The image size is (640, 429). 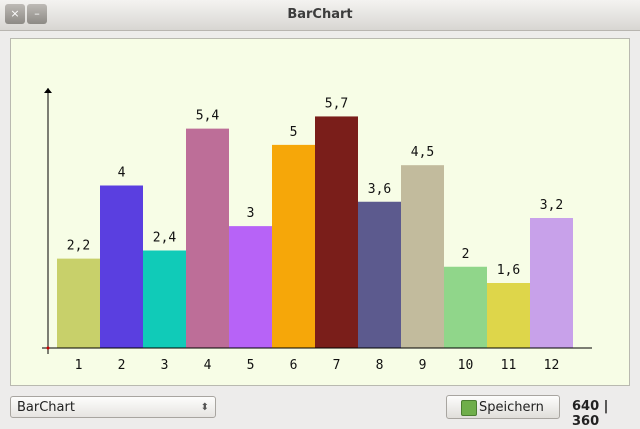 What do you see at coordinates (122, 365) in the screenshot?
I see `x-tick-label: 2` at bounding box center [122, 365].